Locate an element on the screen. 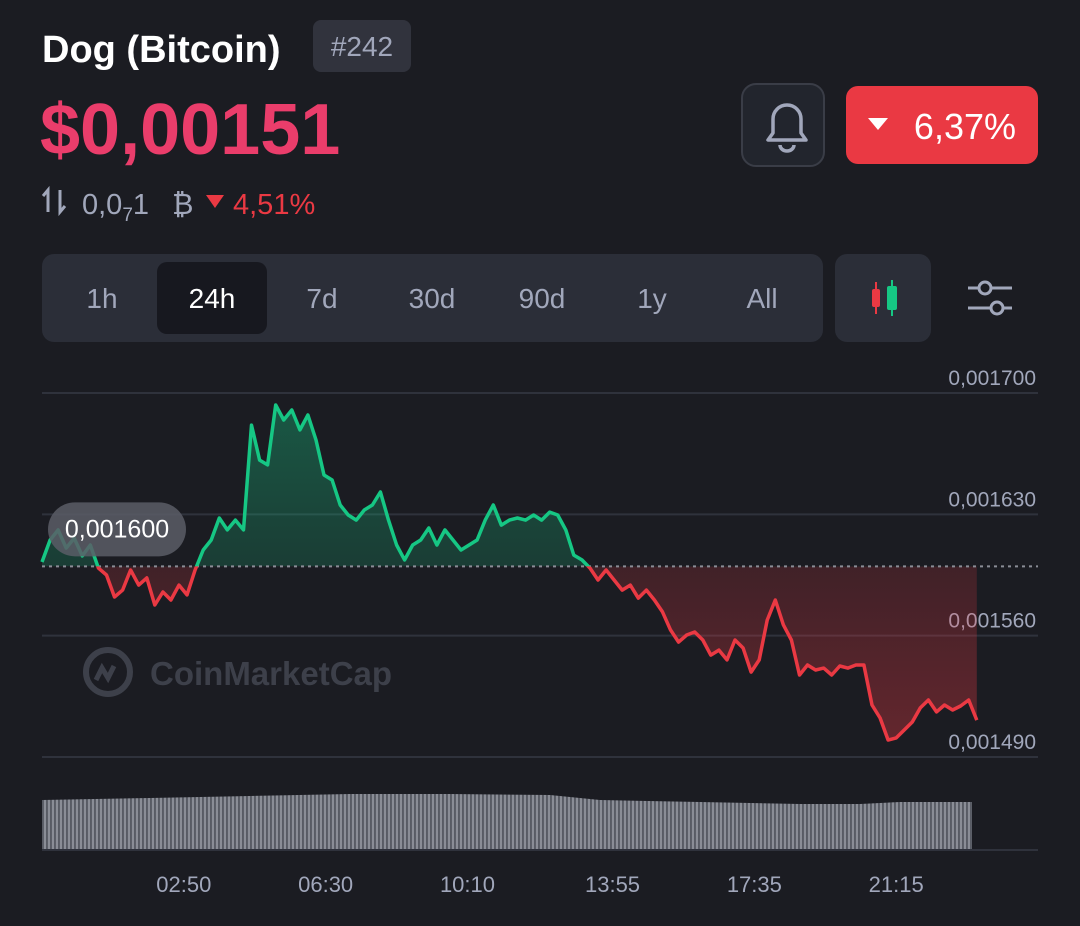 This screenshot has height=926, width=1080. baseline-bubble is located at coordinates (117, 529).